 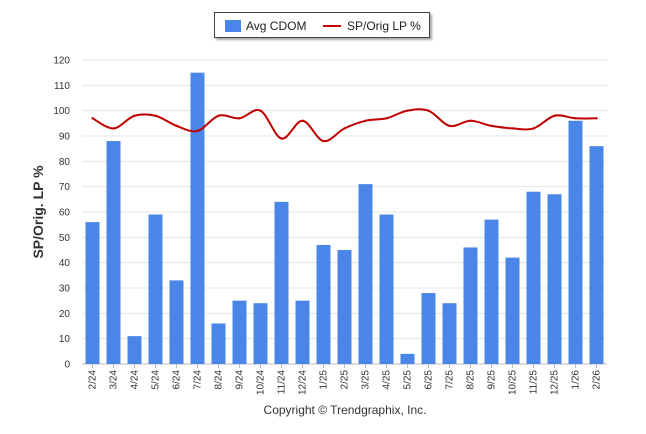 I want to click on y-tick-label: 20, so click(x=65, y=314).